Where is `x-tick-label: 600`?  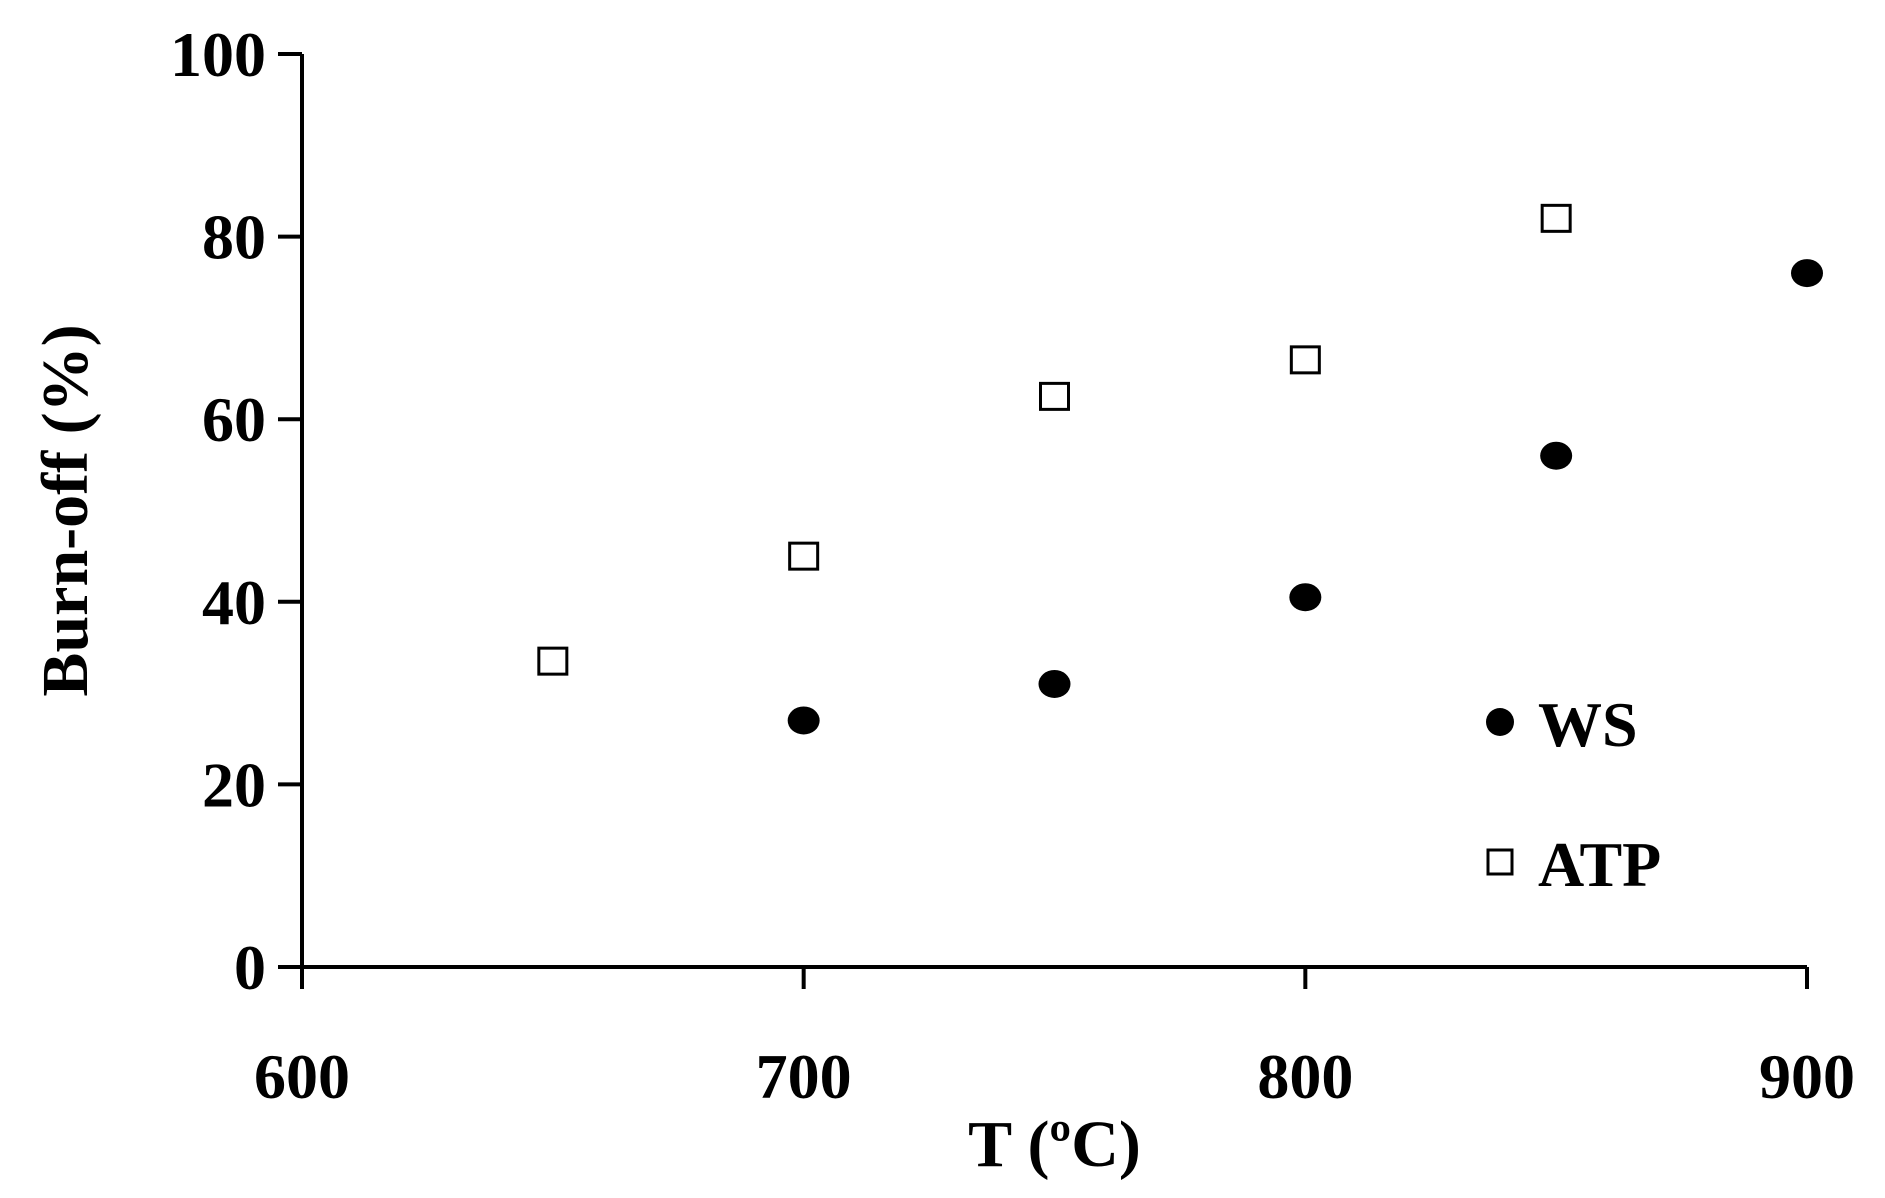
x-tick-label: 600 is located at coordinates (302, 1076).